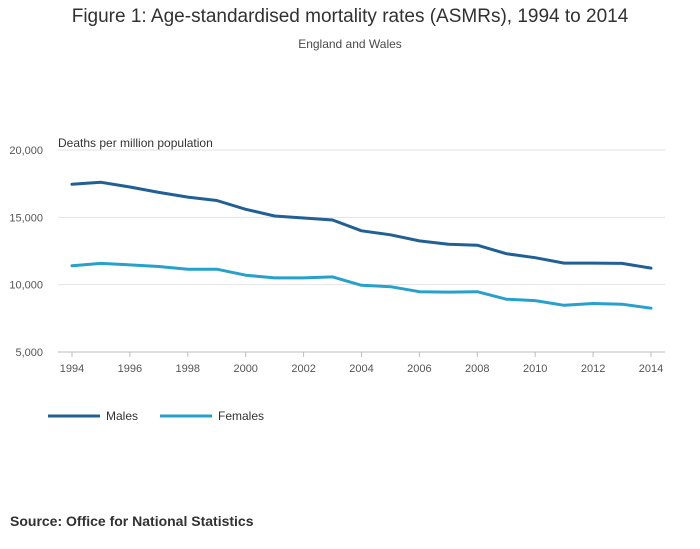 This screenshot has height=549, width=700. Describe the element at coordinates (26, 252) in the screenshot. I see `y-axis-tick-labels: 5,000 10,000 15,000 20,000` at that location.